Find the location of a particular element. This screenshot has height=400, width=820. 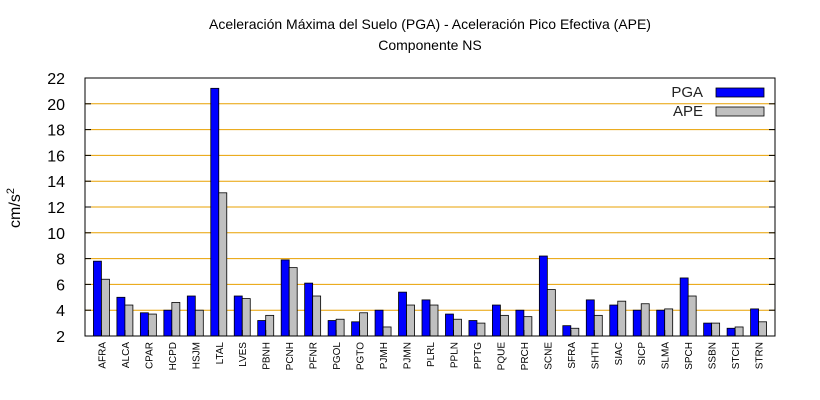

bar-ape-slma is located at coordinates (669, 322).